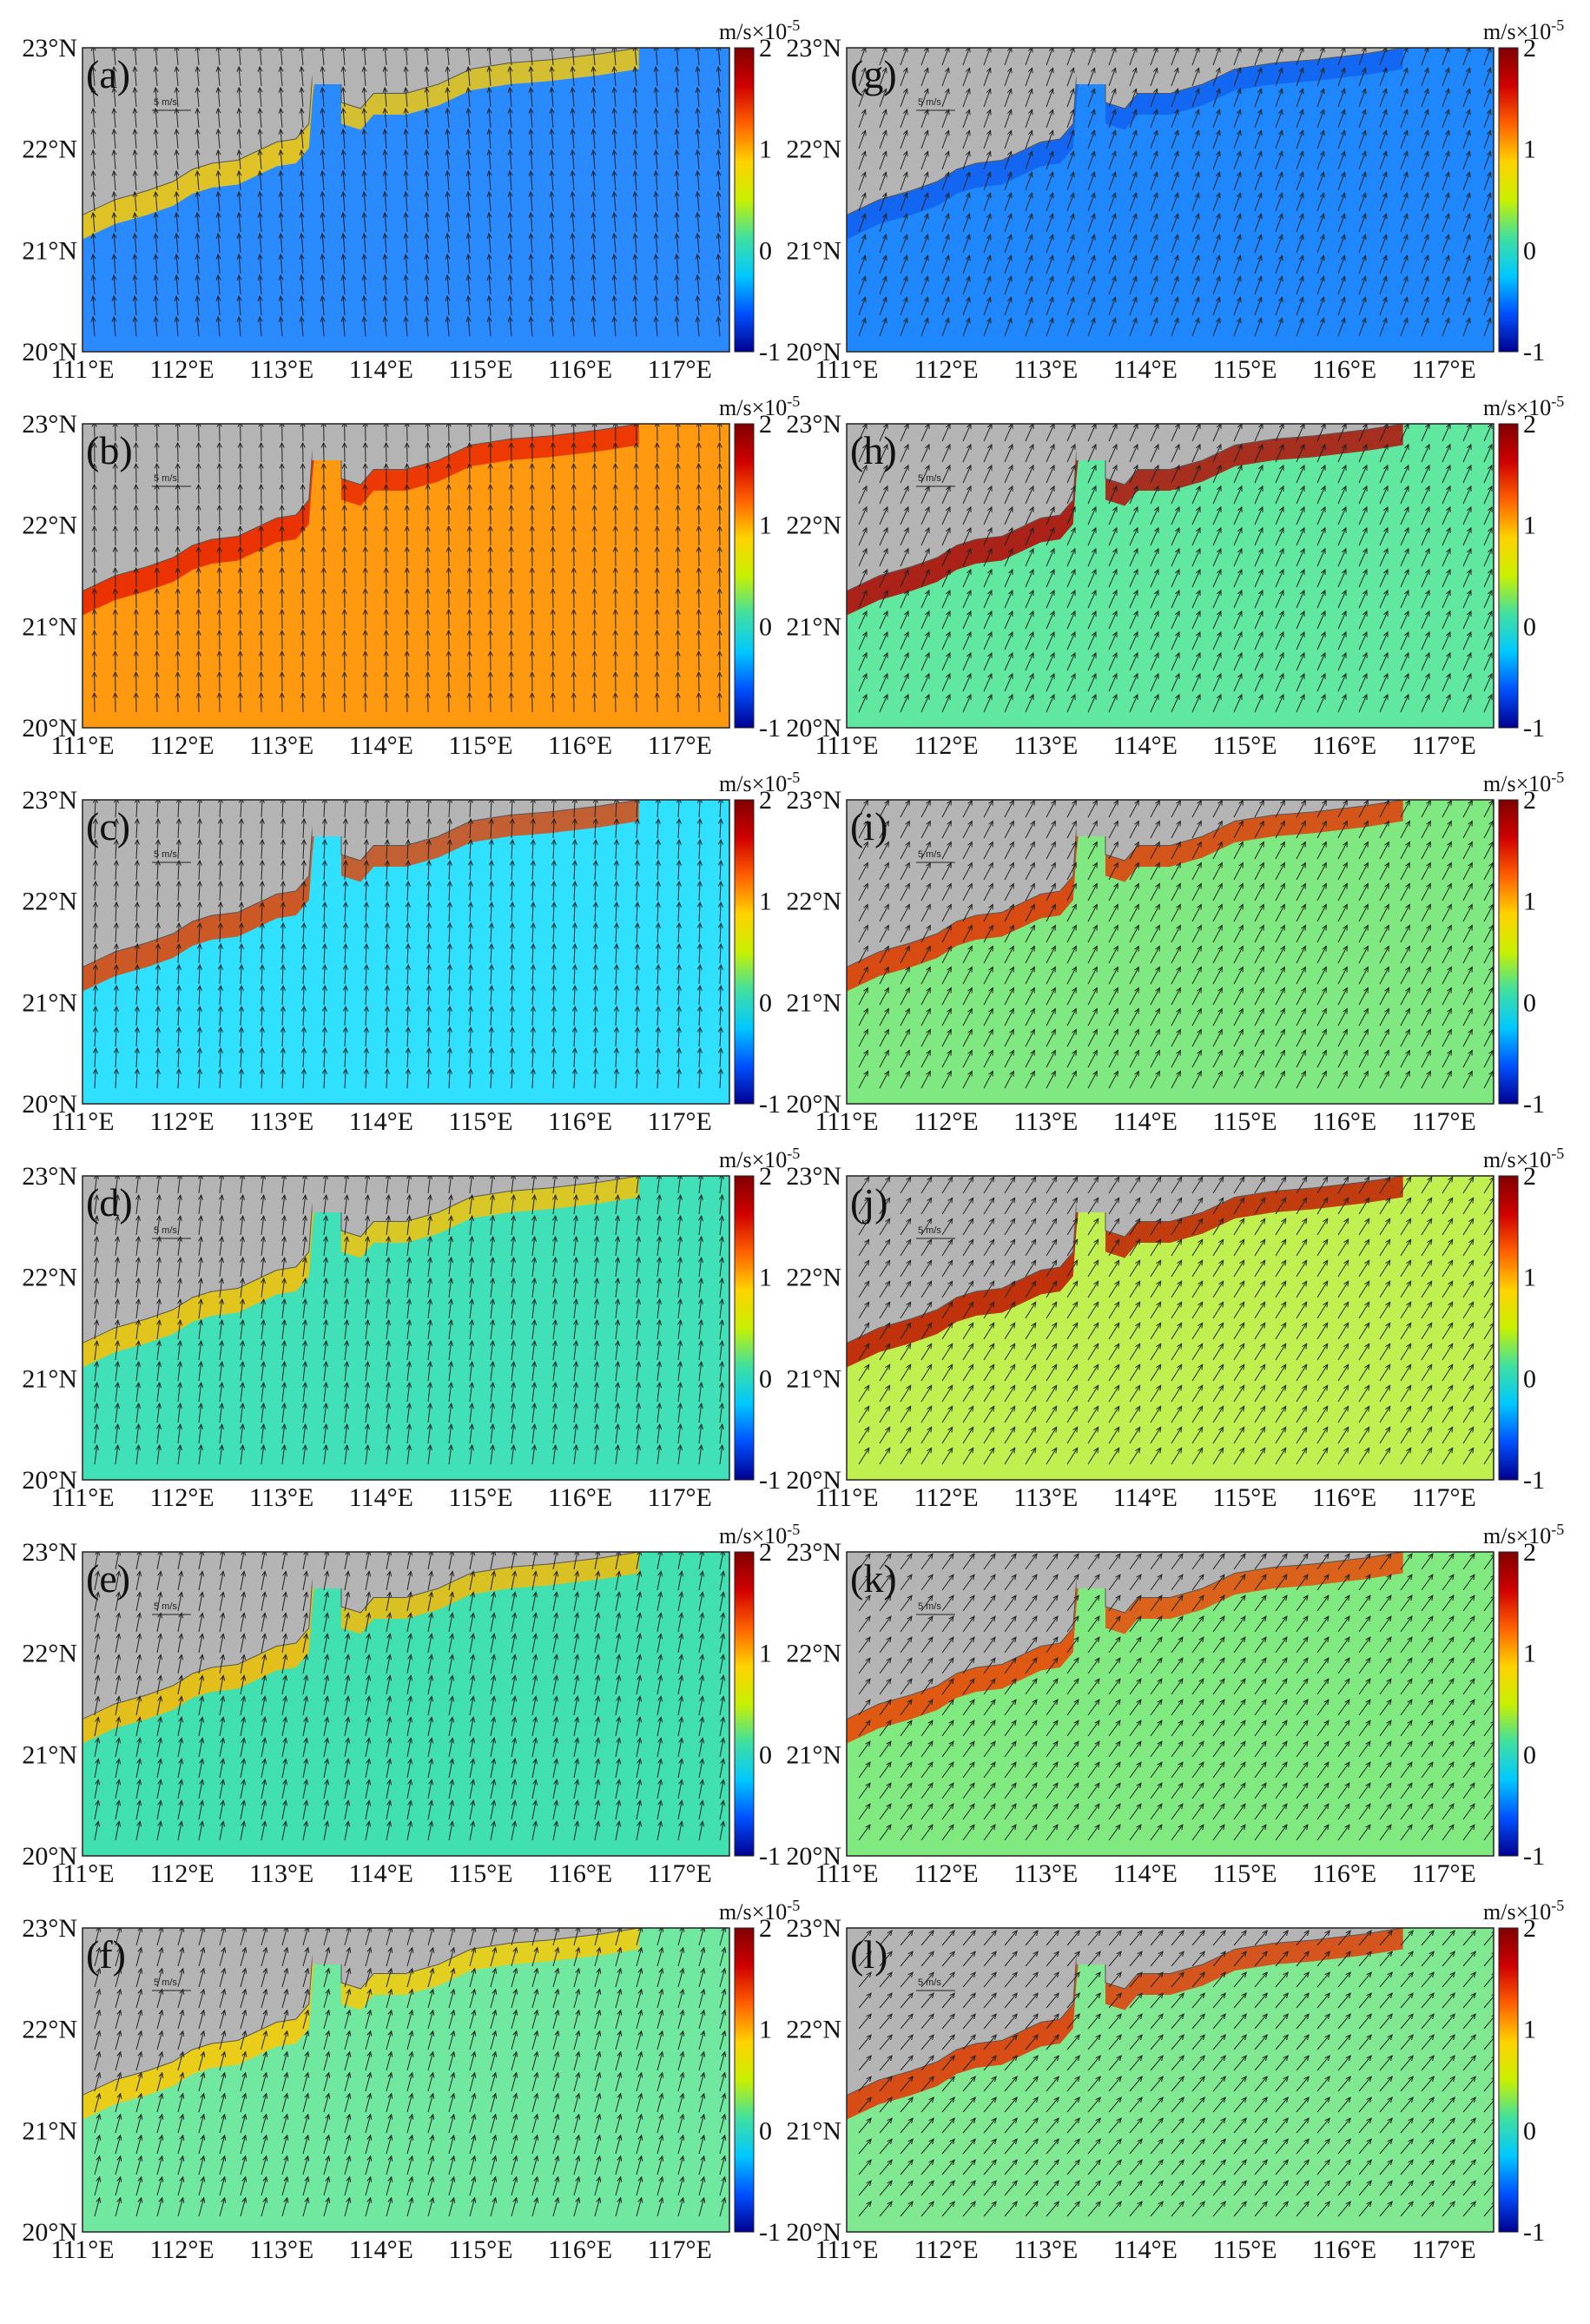 The image size is (1590, 2324). I want to click on panel-label: (c), so click(108, 826).